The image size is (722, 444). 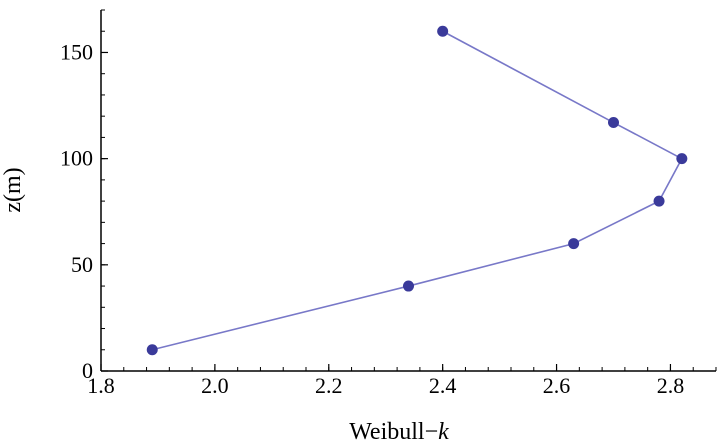 What do you see at coordinates (82, 264) in the screenshot?
I see `y-tick-label: 50` at bounding box center [82, 264].